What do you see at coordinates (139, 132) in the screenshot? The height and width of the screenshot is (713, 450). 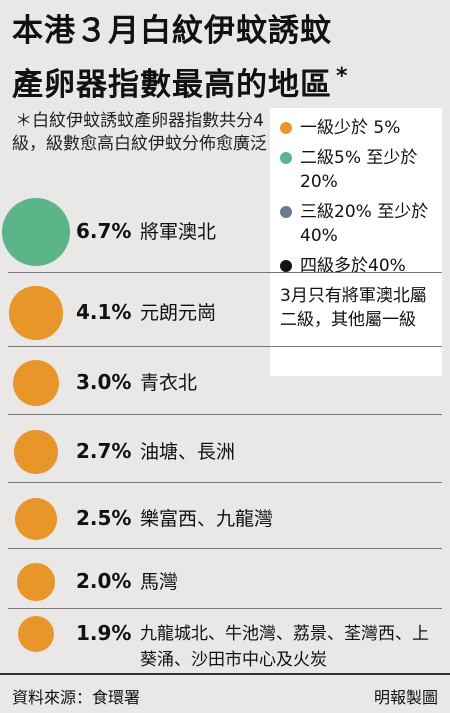 I see `level-note: ＊白紋伊蚊誘蚊產卵器指數共分4級，級數愈高白紋伊蚊分佈愈廣泛` at bounding box center [139, 132].